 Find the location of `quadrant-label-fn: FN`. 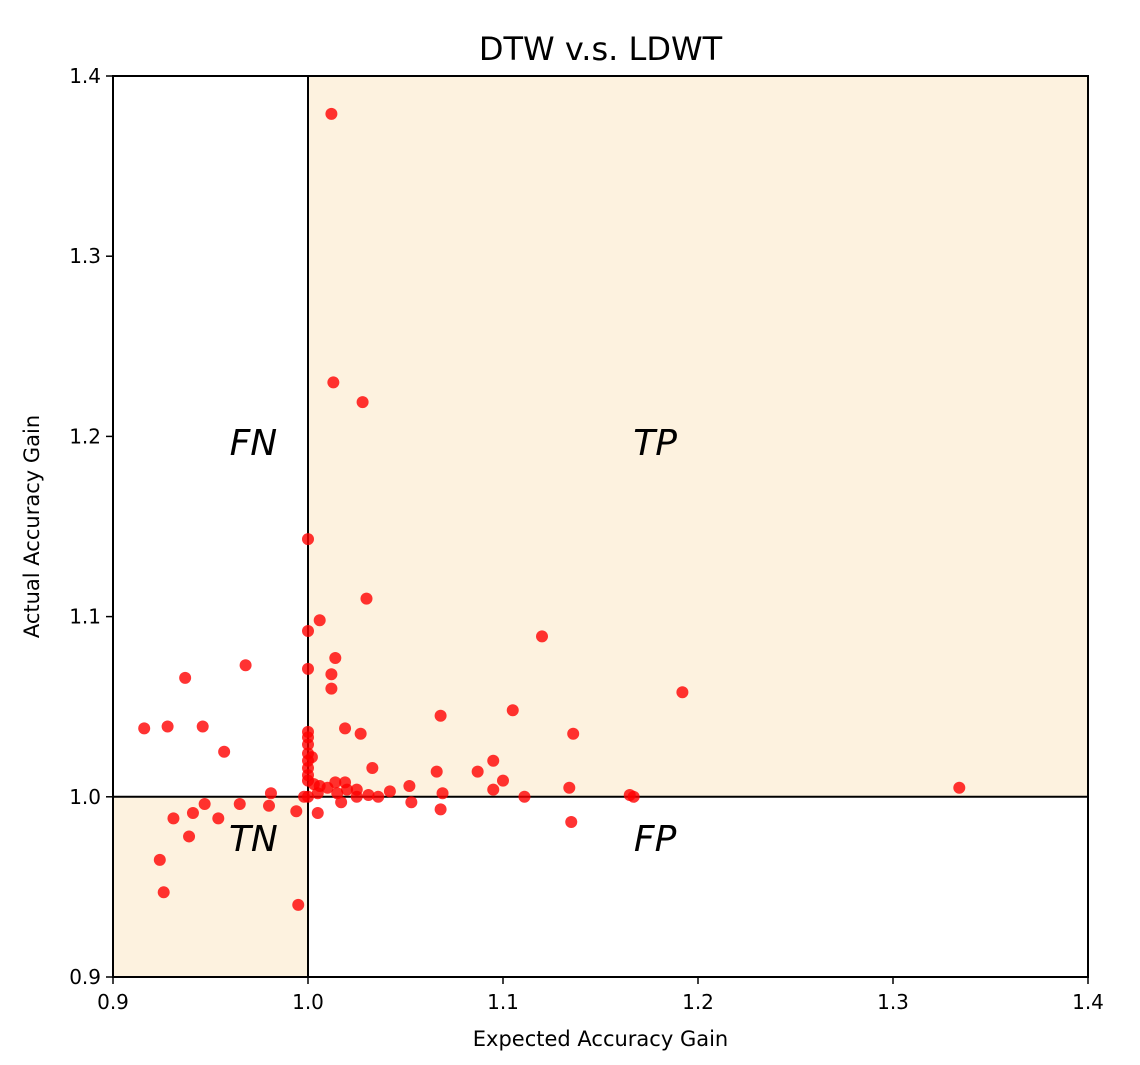

quadrant-label-fn: FN is located at coordinates (254, 443).